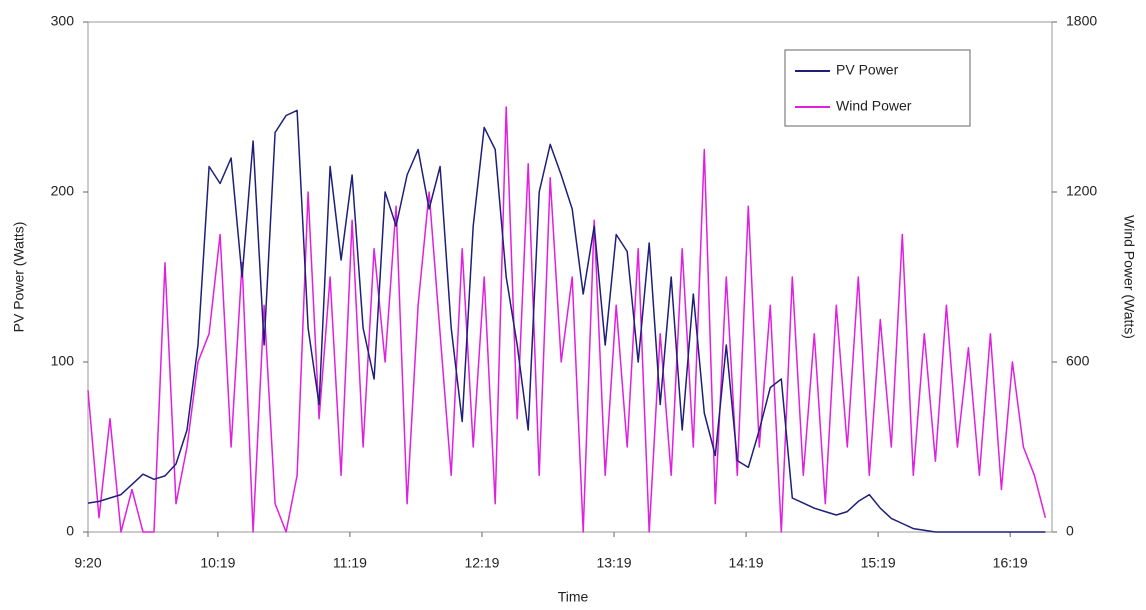 This screenshot has height=610, width=1146. I want to click on y-tick-label: 100, so click(63, 361).